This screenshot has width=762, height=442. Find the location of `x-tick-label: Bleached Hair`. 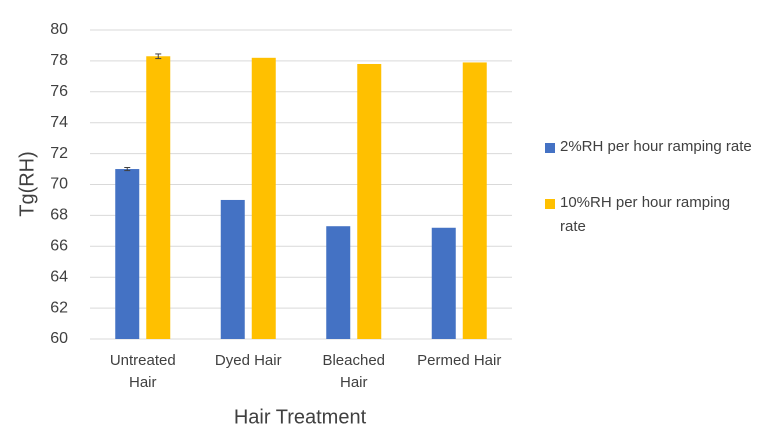

x-tick-label: Bleached Hair is located at coordinates (354, 371).